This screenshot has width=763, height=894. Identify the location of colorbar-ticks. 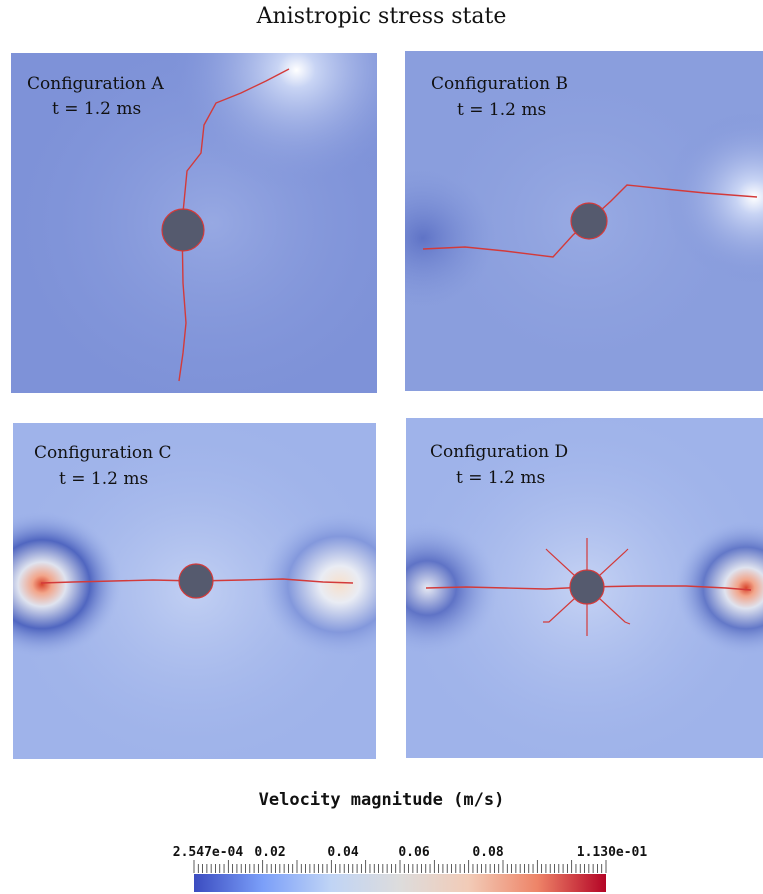
(400, 866).